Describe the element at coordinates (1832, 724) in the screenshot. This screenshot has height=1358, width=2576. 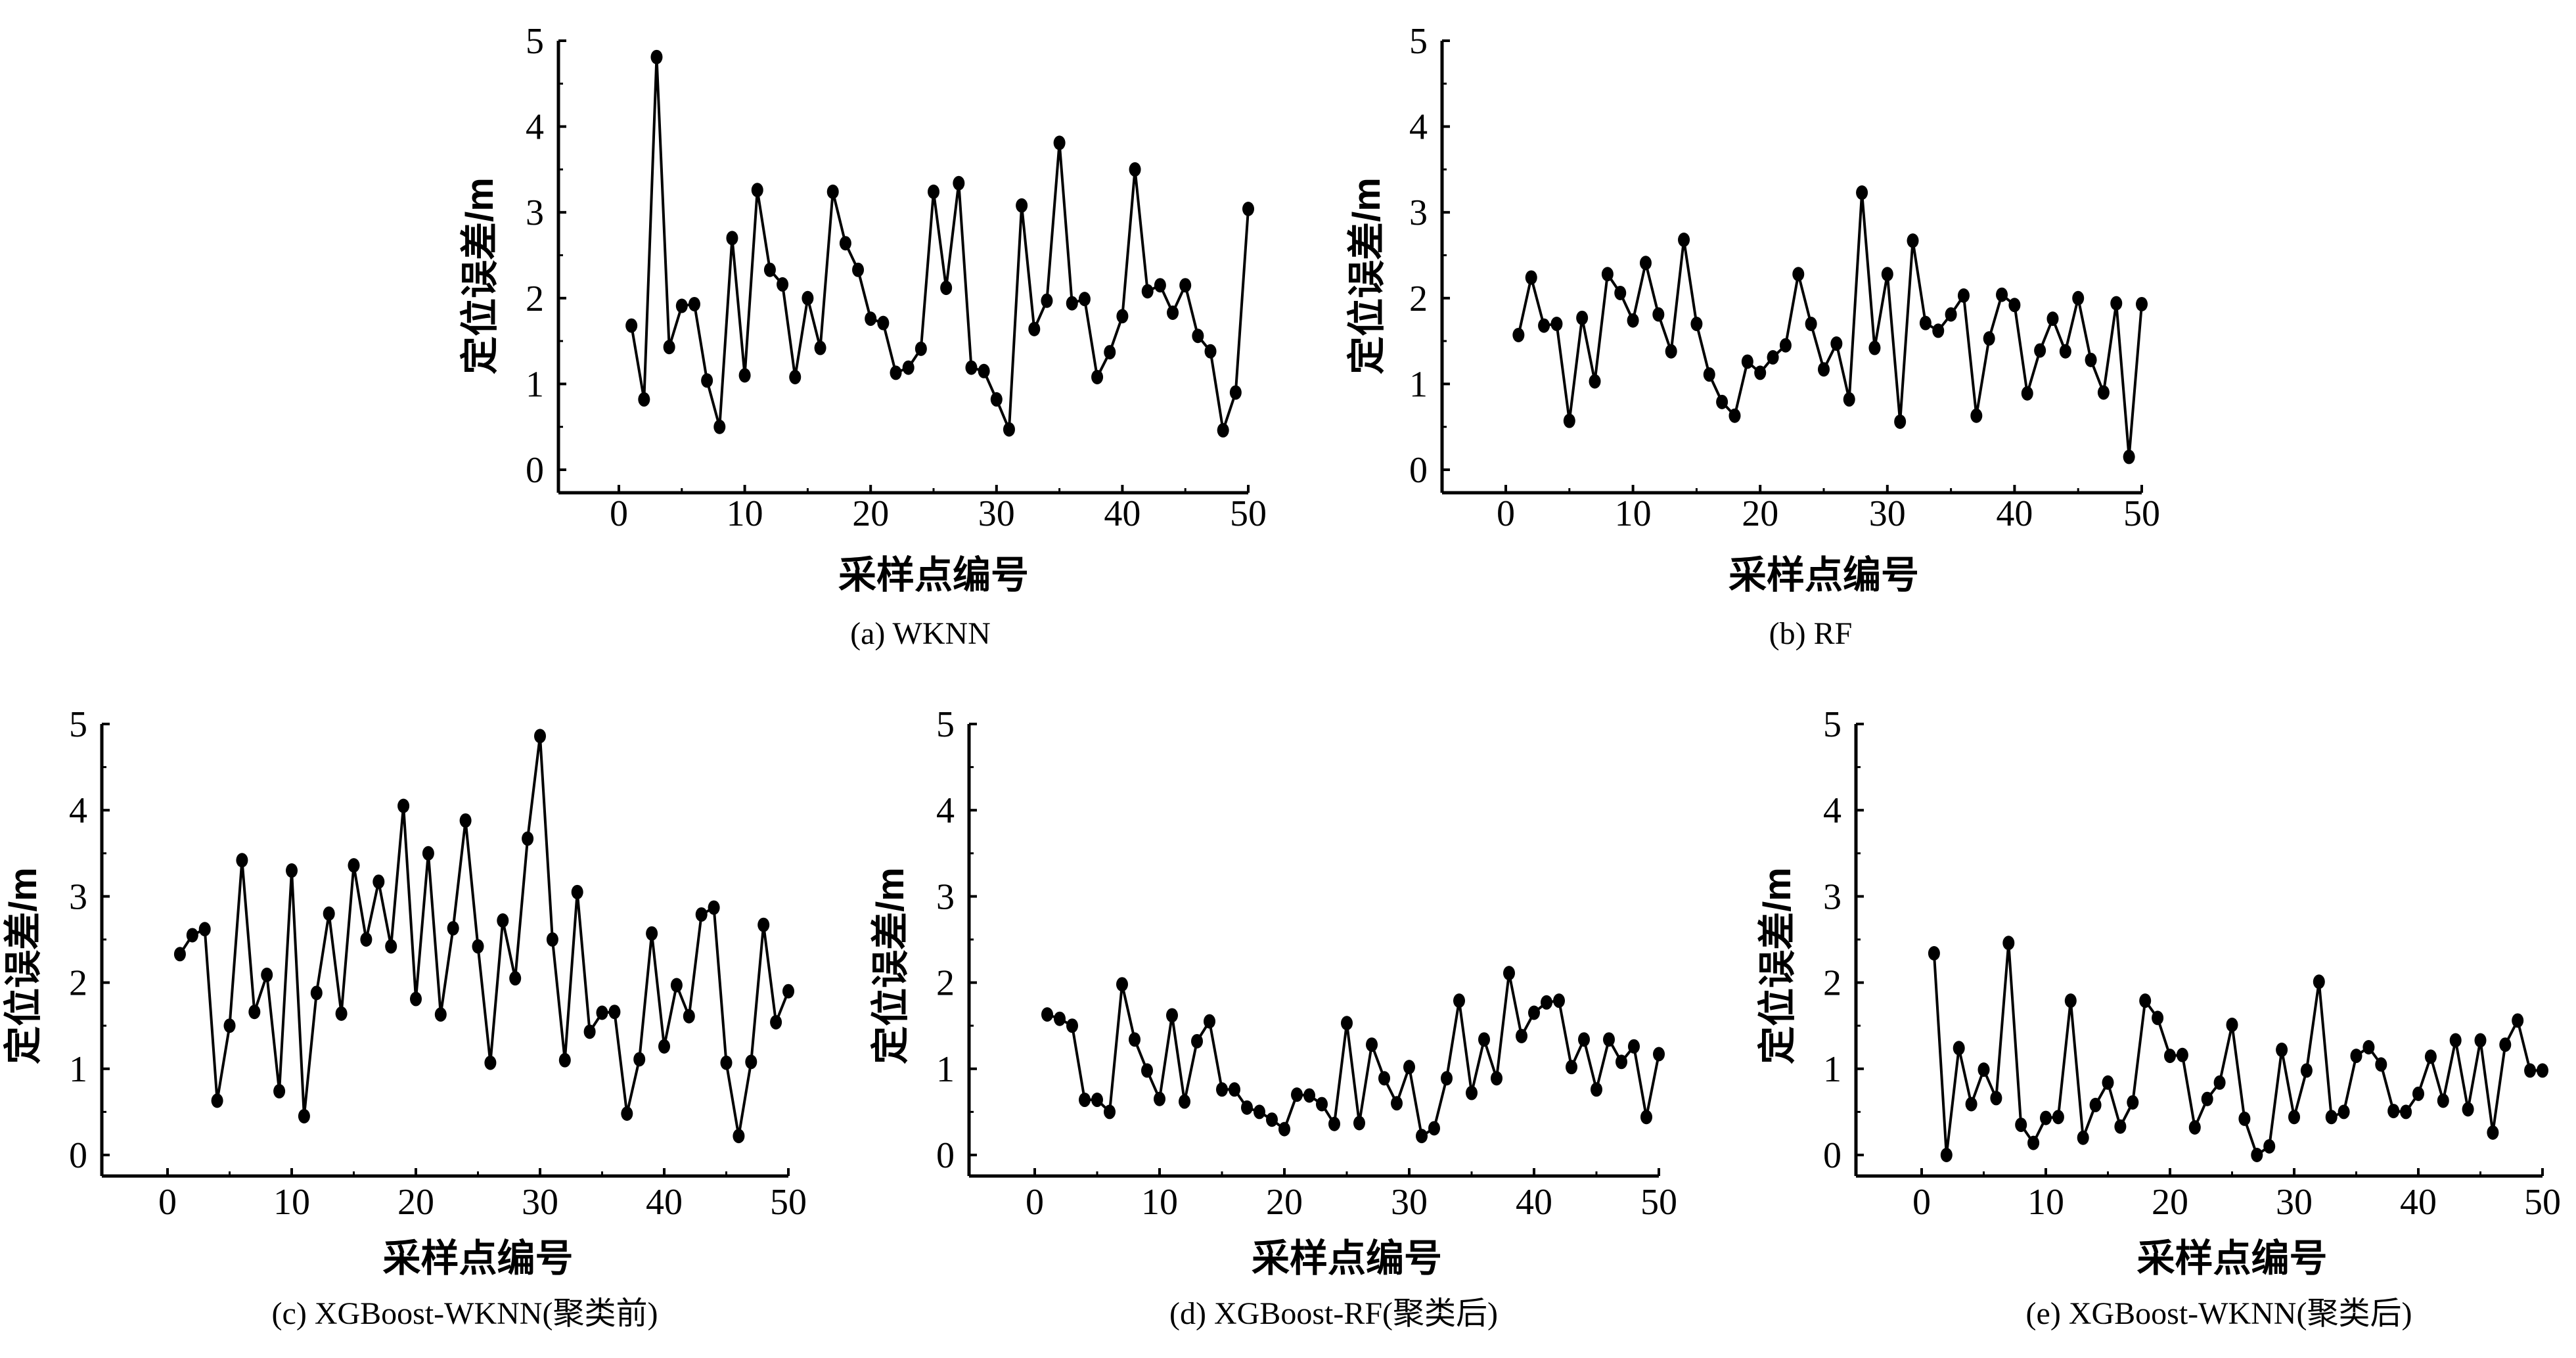
I see `y-tick-label: 5` at that location.